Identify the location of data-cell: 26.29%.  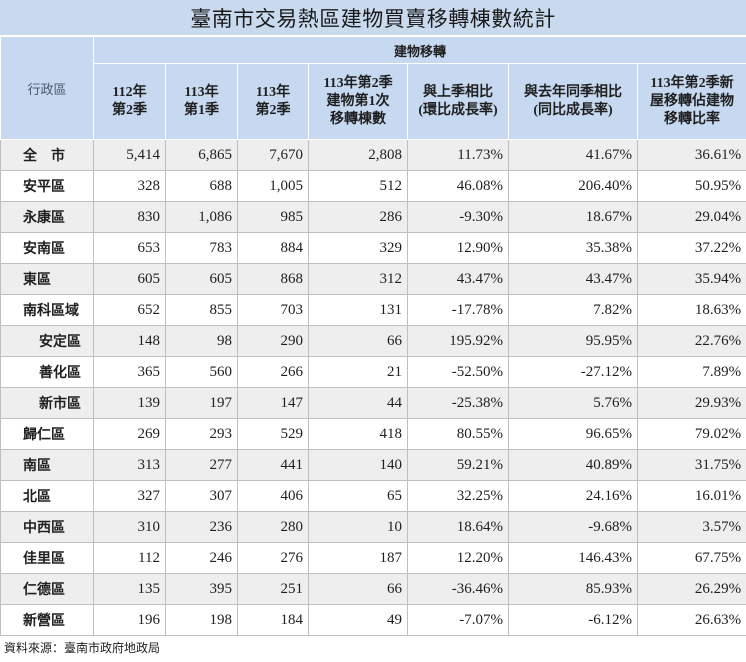
(692, 589).